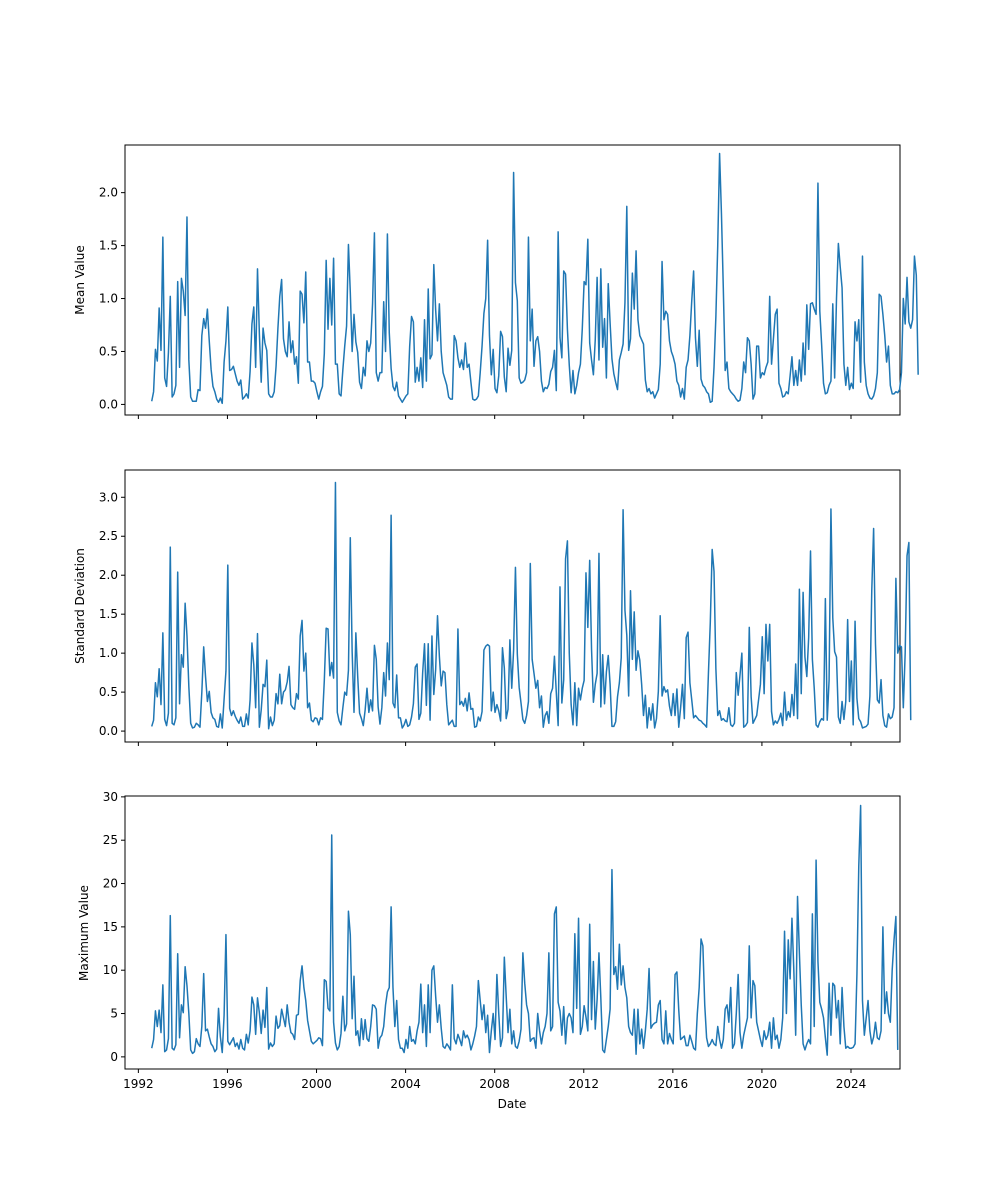 The width and height of the screenshot is (1000, 1200). I want to click on y-tick-label: 20, so click(110, 884).